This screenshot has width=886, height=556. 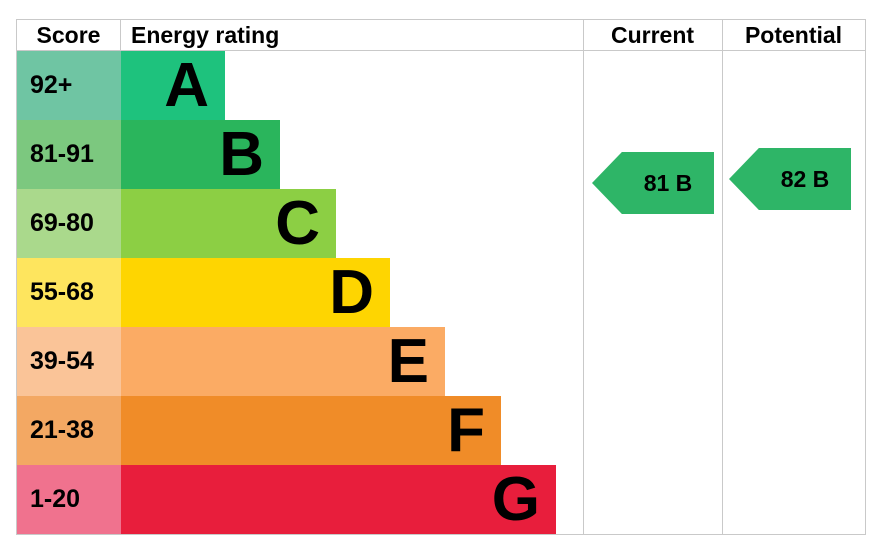 I want to click on table-header-row: Score Energy rating Current Potential, so click(x=441, y=35).